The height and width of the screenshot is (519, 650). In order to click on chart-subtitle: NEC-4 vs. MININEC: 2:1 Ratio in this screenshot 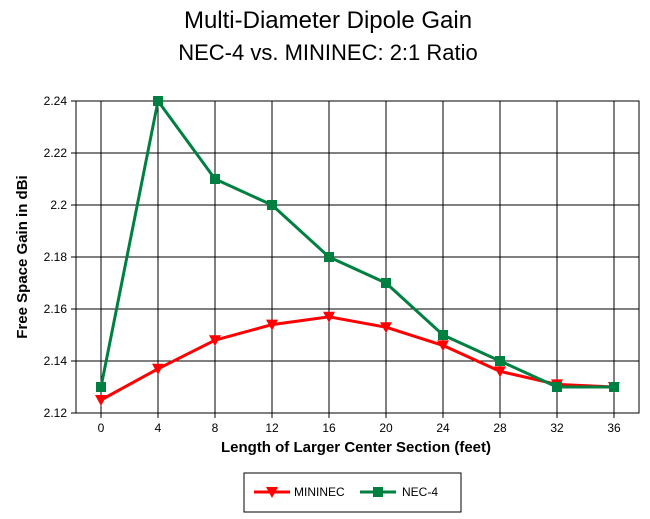, I will do `click(328, 52)`.